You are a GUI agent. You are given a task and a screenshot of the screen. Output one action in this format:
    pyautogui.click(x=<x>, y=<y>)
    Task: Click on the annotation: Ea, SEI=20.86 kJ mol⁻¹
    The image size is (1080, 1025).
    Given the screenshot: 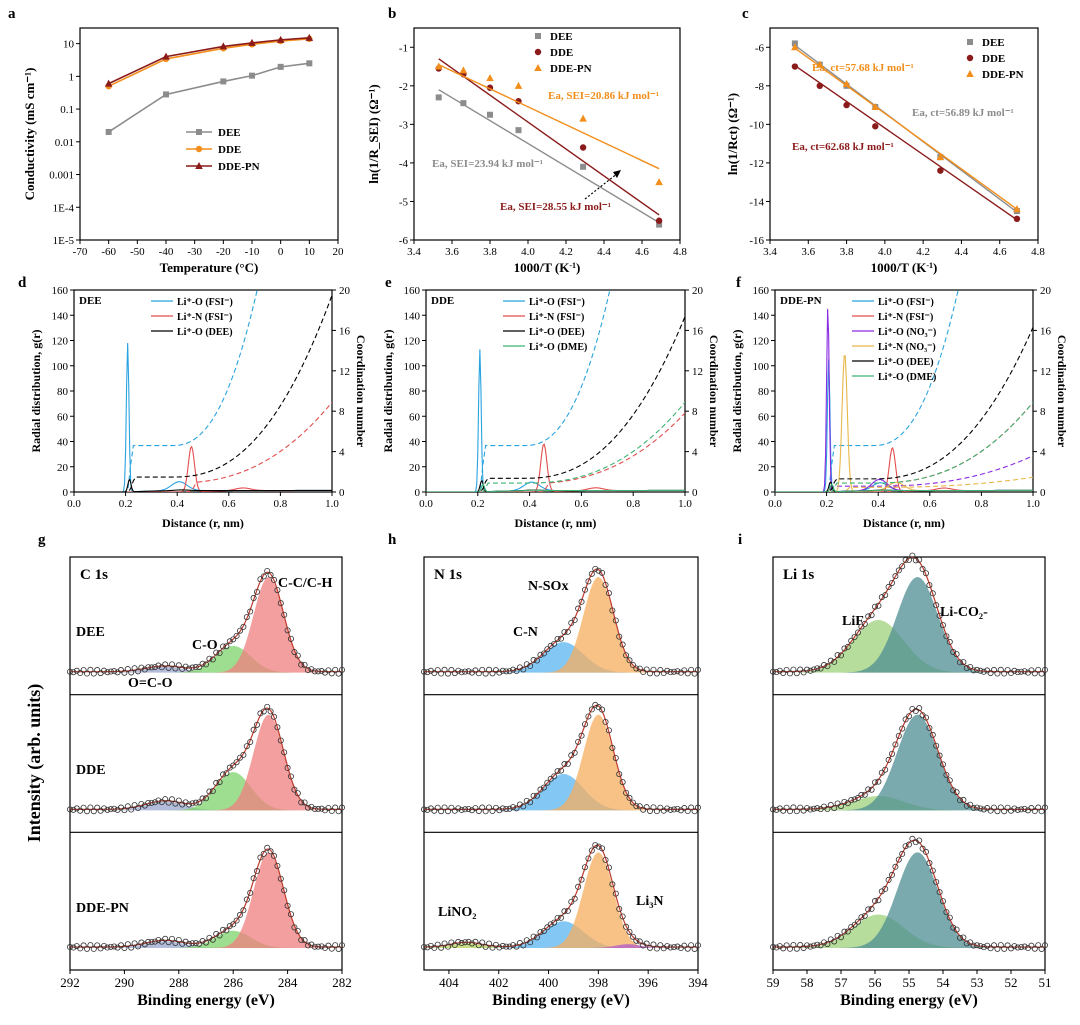 What is the action you would take?
    pyautogui.click(x=603, y=96)
    